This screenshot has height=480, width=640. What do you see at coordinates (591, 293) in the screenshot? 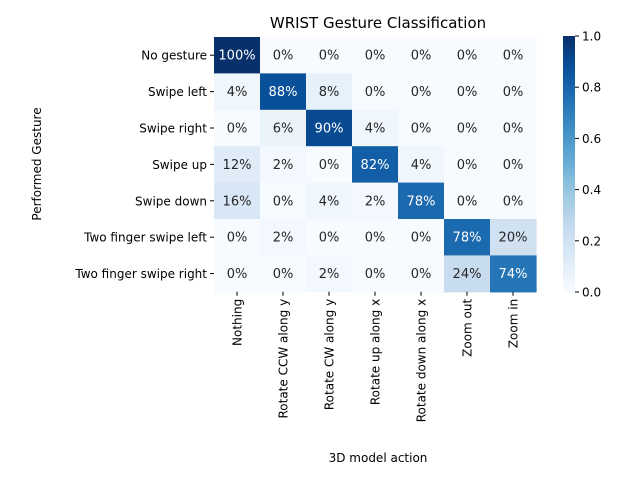
I see `colorbar-tick-label: 0.0` at bounding box center [591, 293].